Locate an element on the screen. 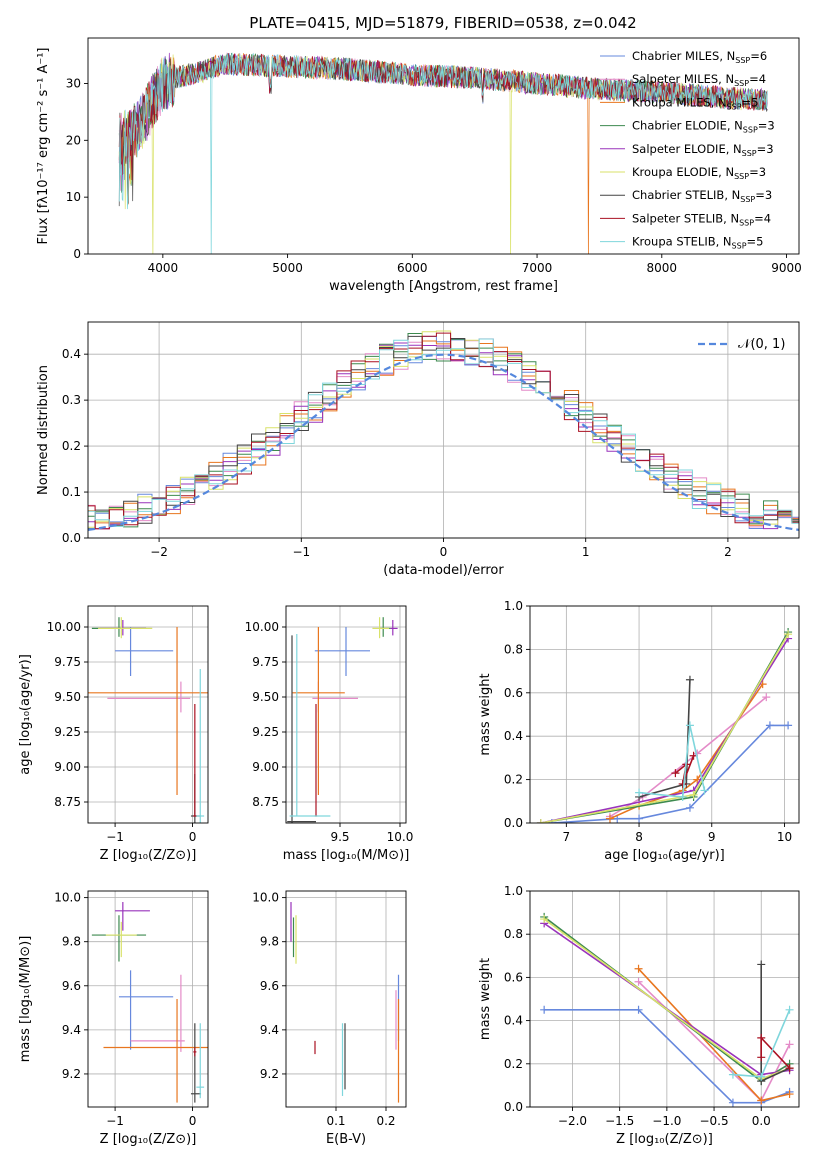  spectrum-line-kroupa-stelib is located at coordinates (443, 153).